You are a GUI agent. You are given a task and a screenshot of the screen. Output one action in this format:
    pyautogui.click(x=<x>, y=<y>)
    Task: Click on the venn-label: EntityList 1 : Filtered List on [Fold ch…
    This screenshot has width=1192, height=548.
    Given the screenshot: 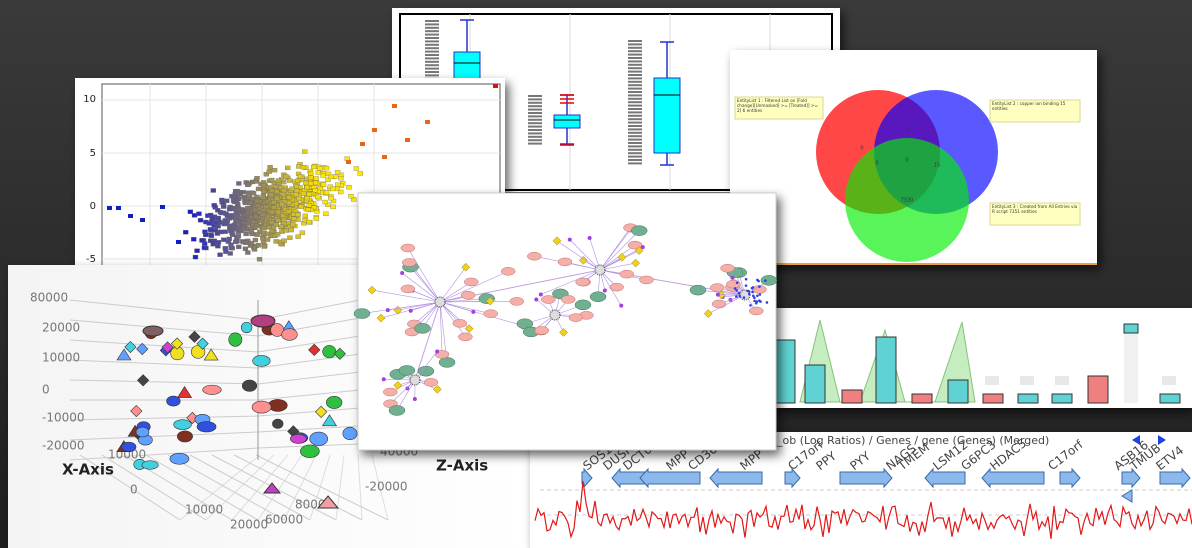 What is the action you would take?
    pyautogui.click(x=777, y=105)
    